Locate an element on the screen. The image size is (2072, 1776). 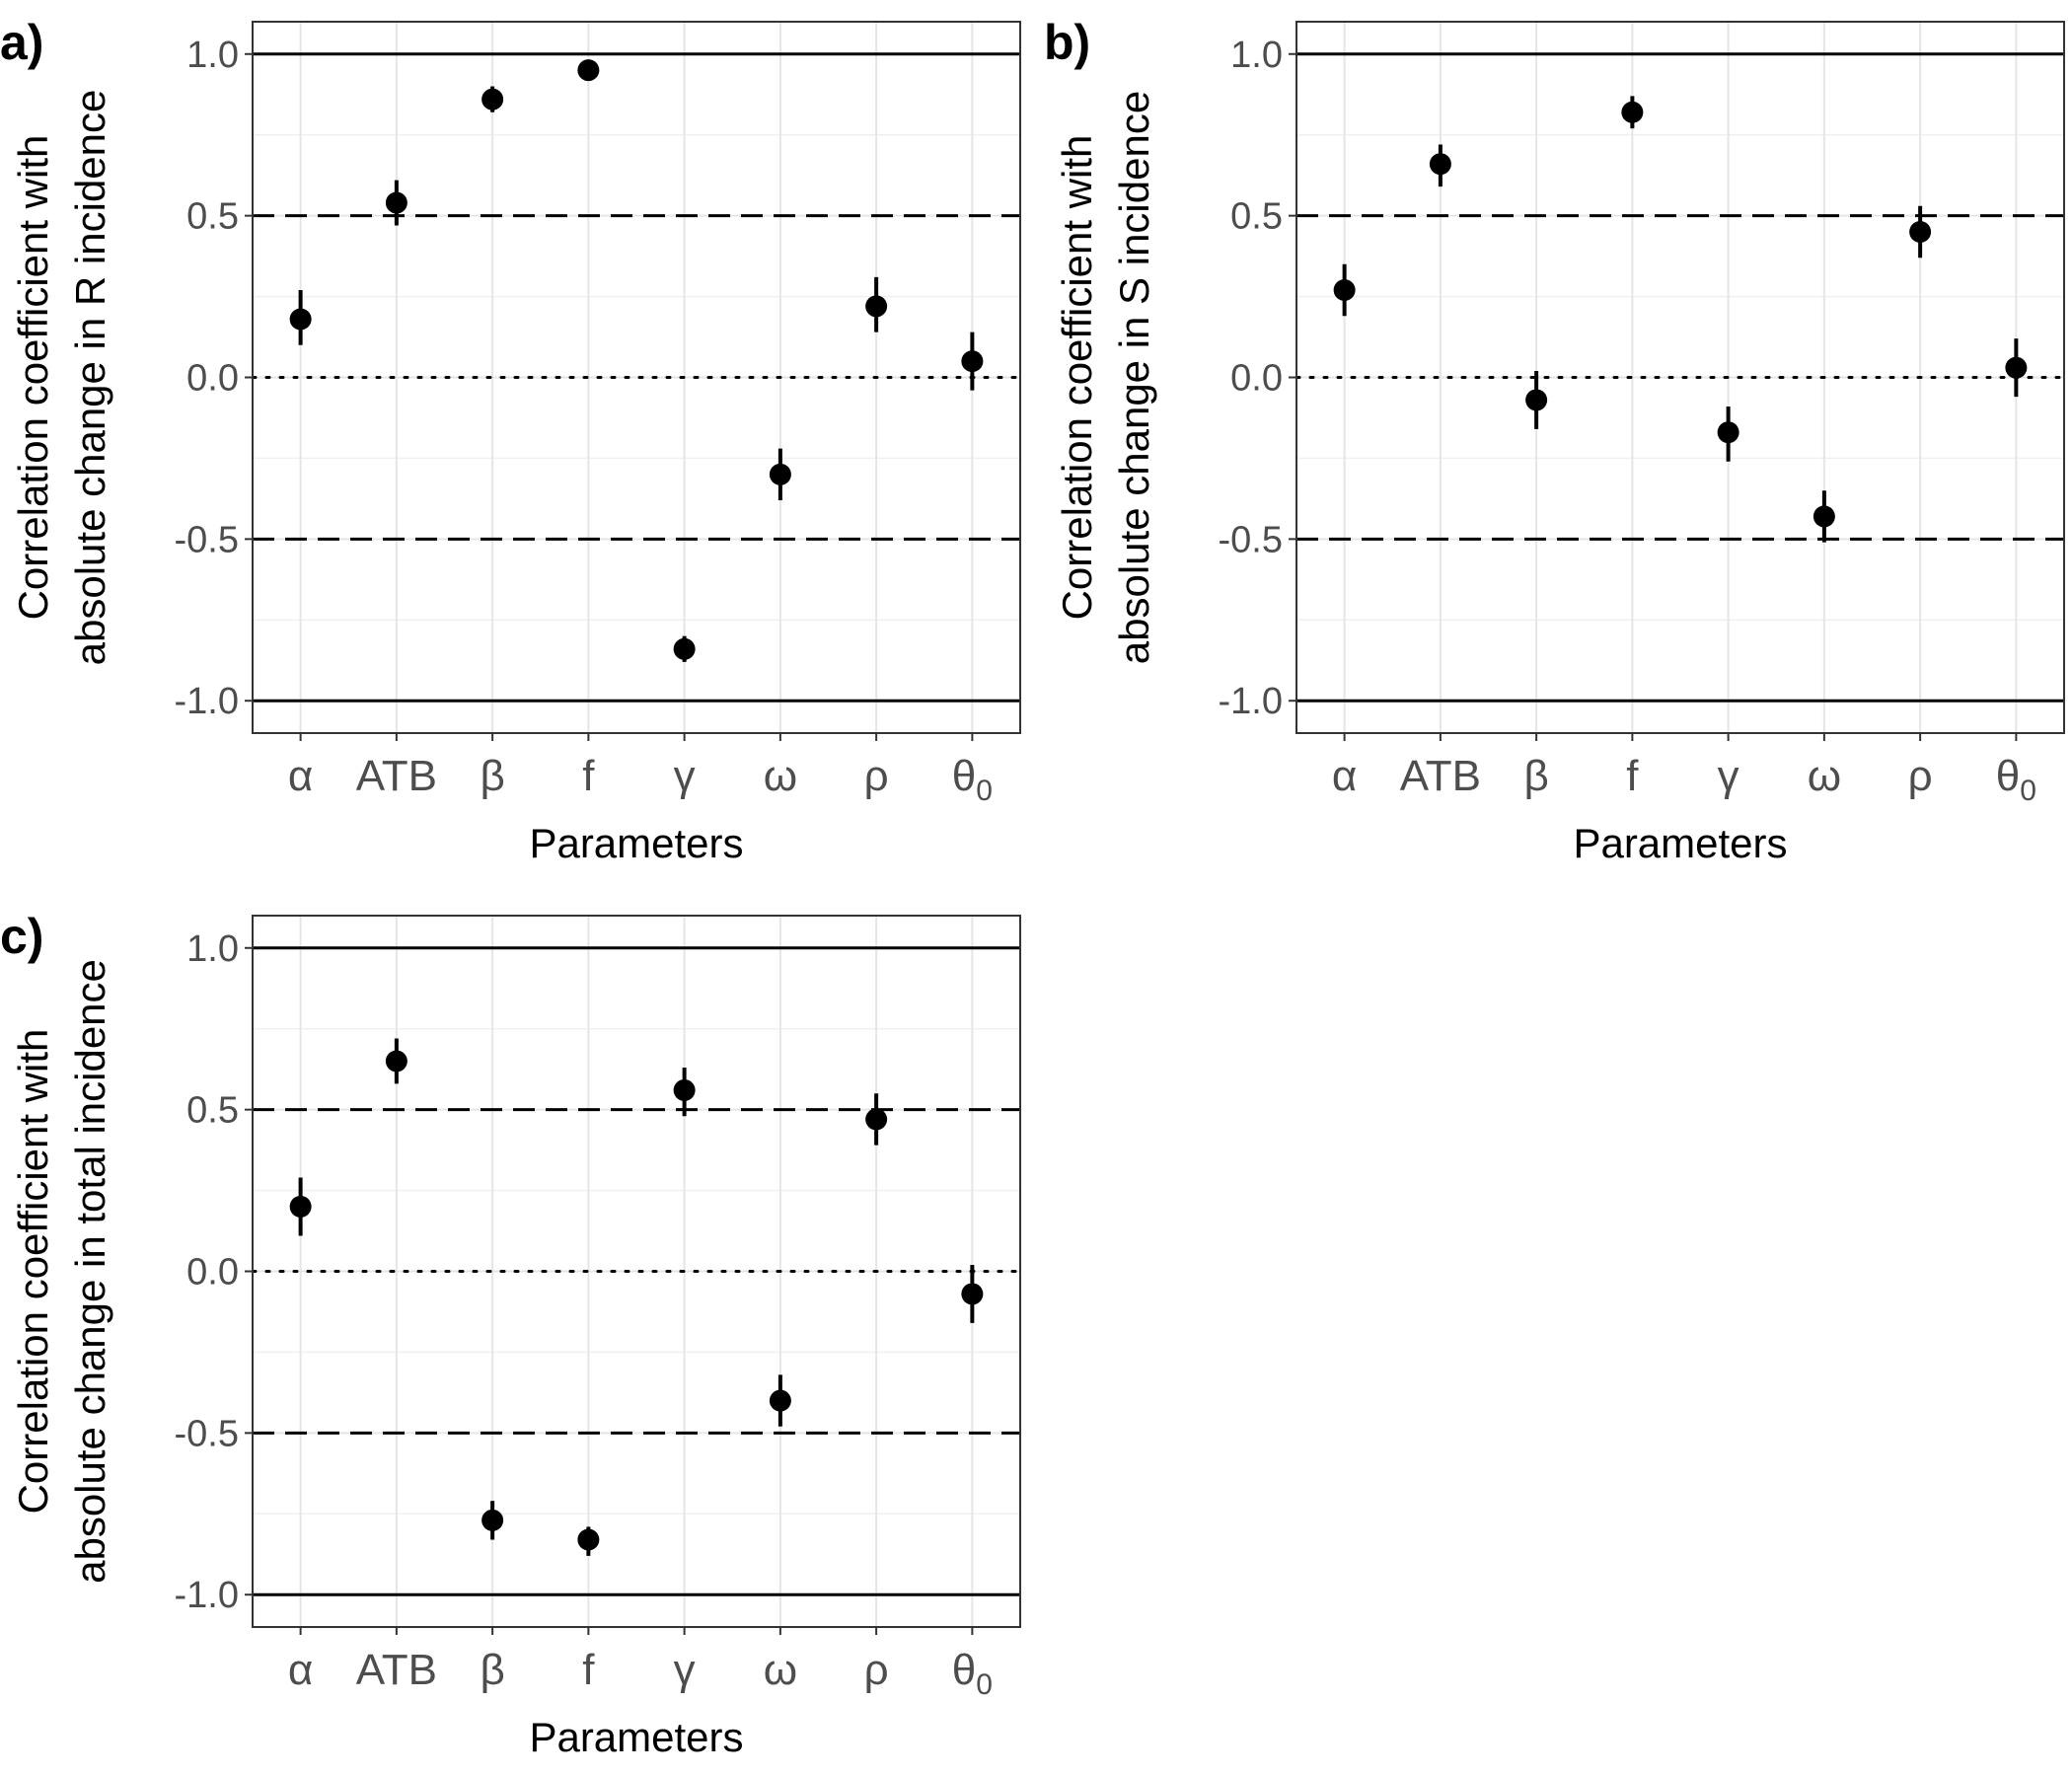
y-axis-title: absolute change in S incidence is located at coordinates (1134, 378).